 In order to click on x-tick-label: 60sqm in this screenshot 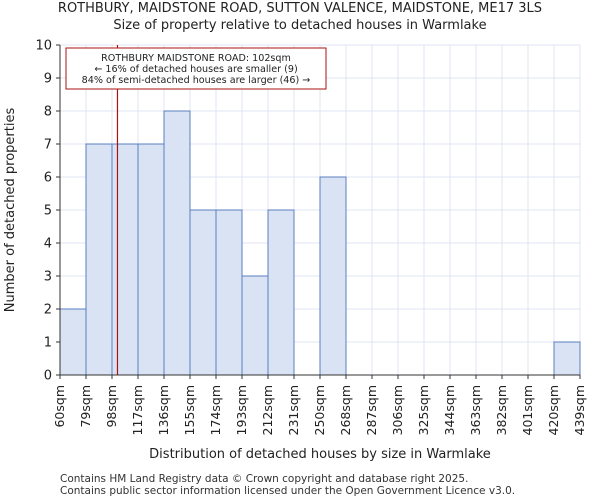, I will do `click(59, 406)`.